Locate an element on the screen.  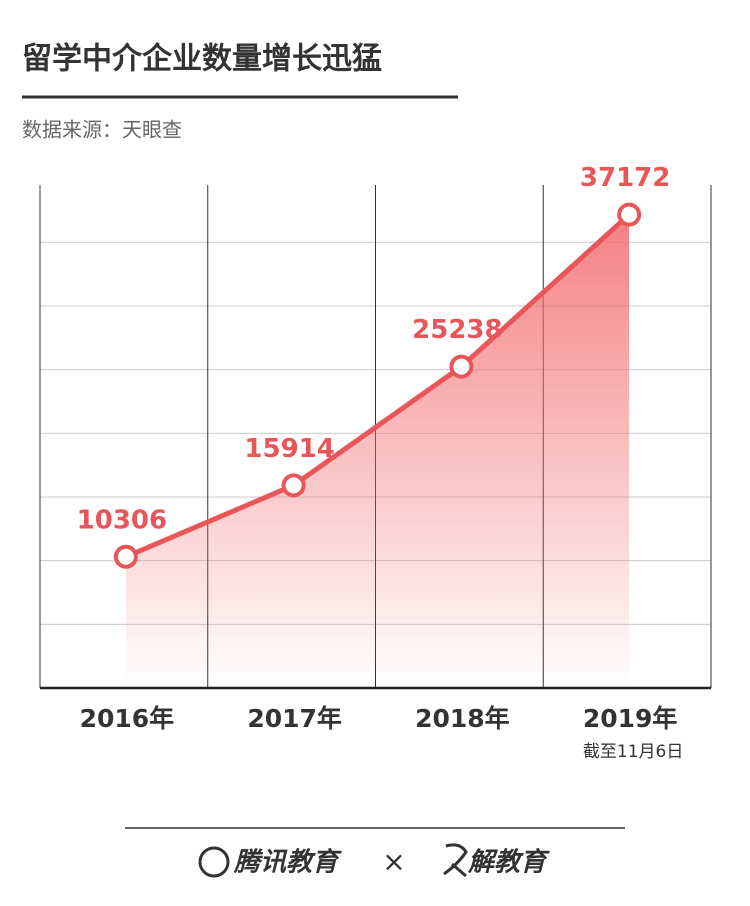
brand-icon-right is located at coordinates (455, 860).